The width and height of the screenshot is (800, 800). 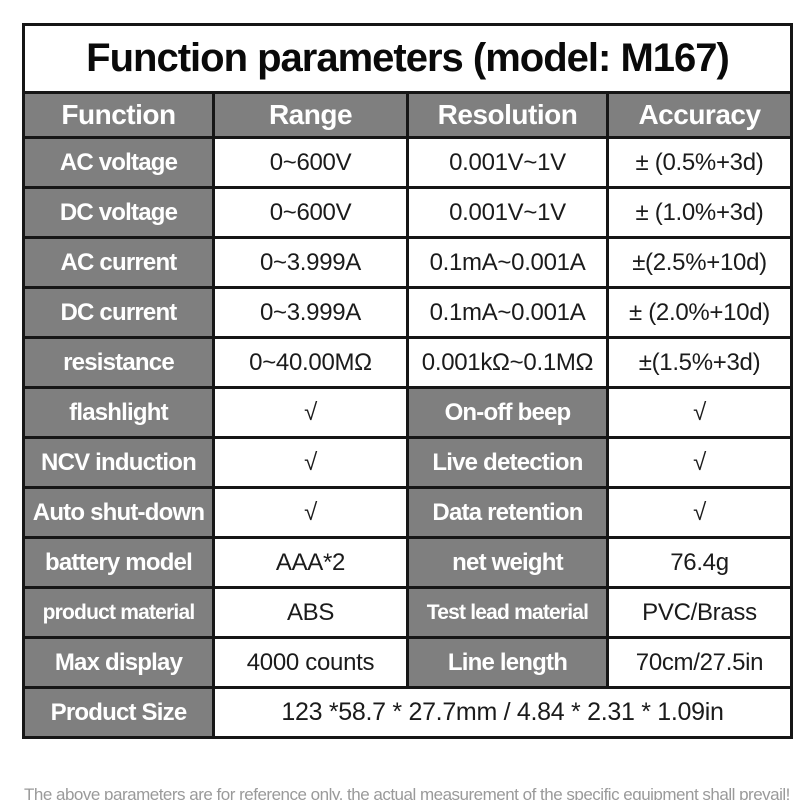 I want to click on feature-label-2: net weight, so click(x=507, y=562).